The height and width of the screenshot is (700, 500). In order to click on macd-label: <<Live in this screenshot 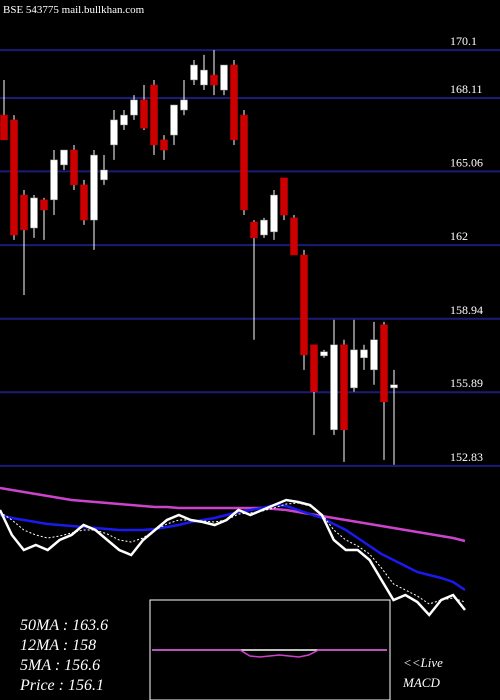, I will do `click(423, 662)`.